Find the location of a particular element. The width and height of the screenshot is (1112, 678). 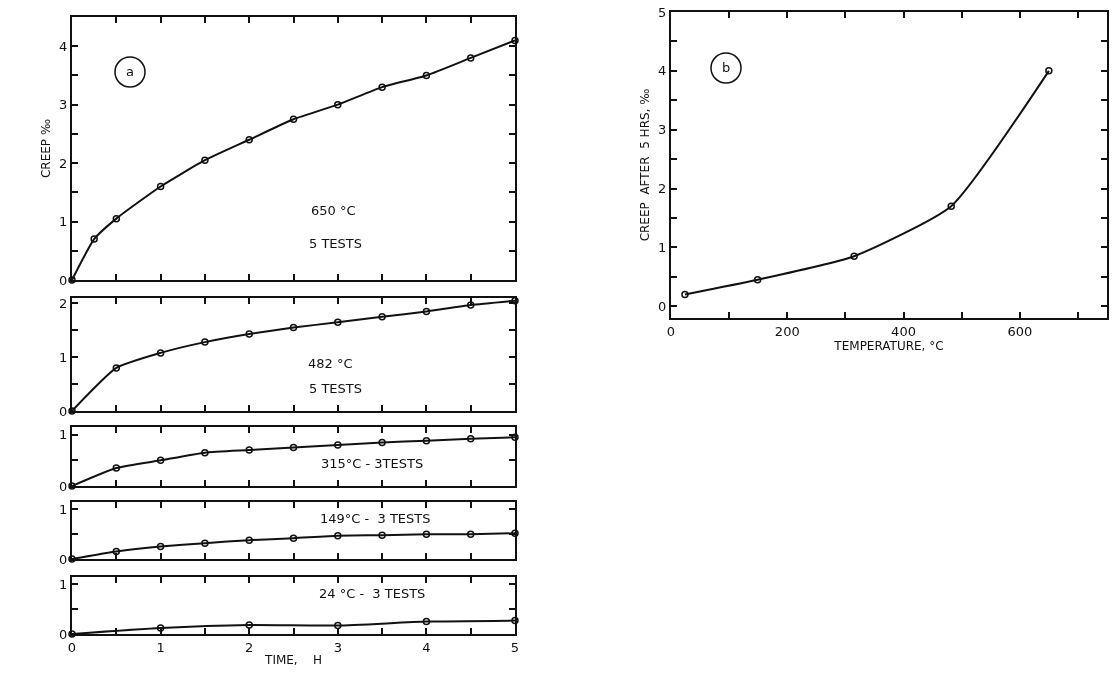

annotation: 650 °C is located at coordinates (333, 210).